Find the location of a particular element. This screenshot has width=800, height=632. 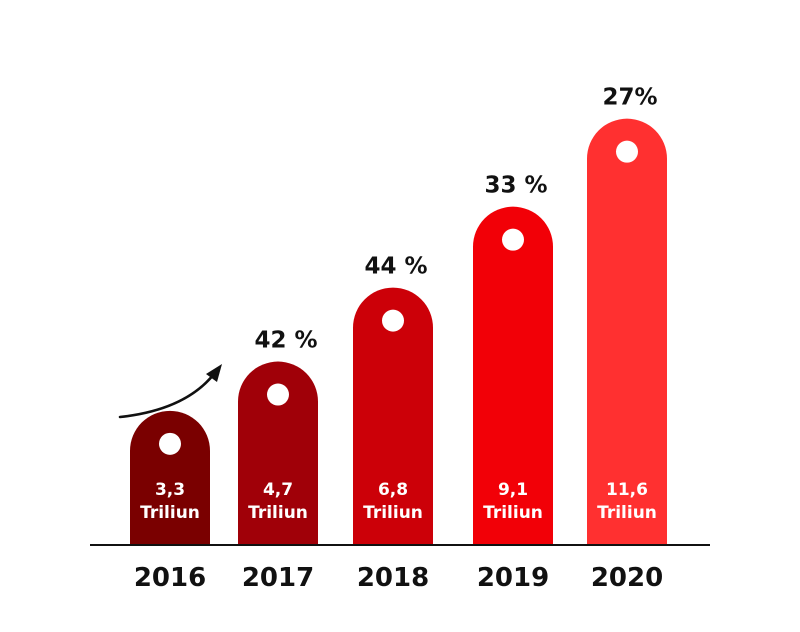

growth-percent-label: 27% is located at coordinates (629, 98).